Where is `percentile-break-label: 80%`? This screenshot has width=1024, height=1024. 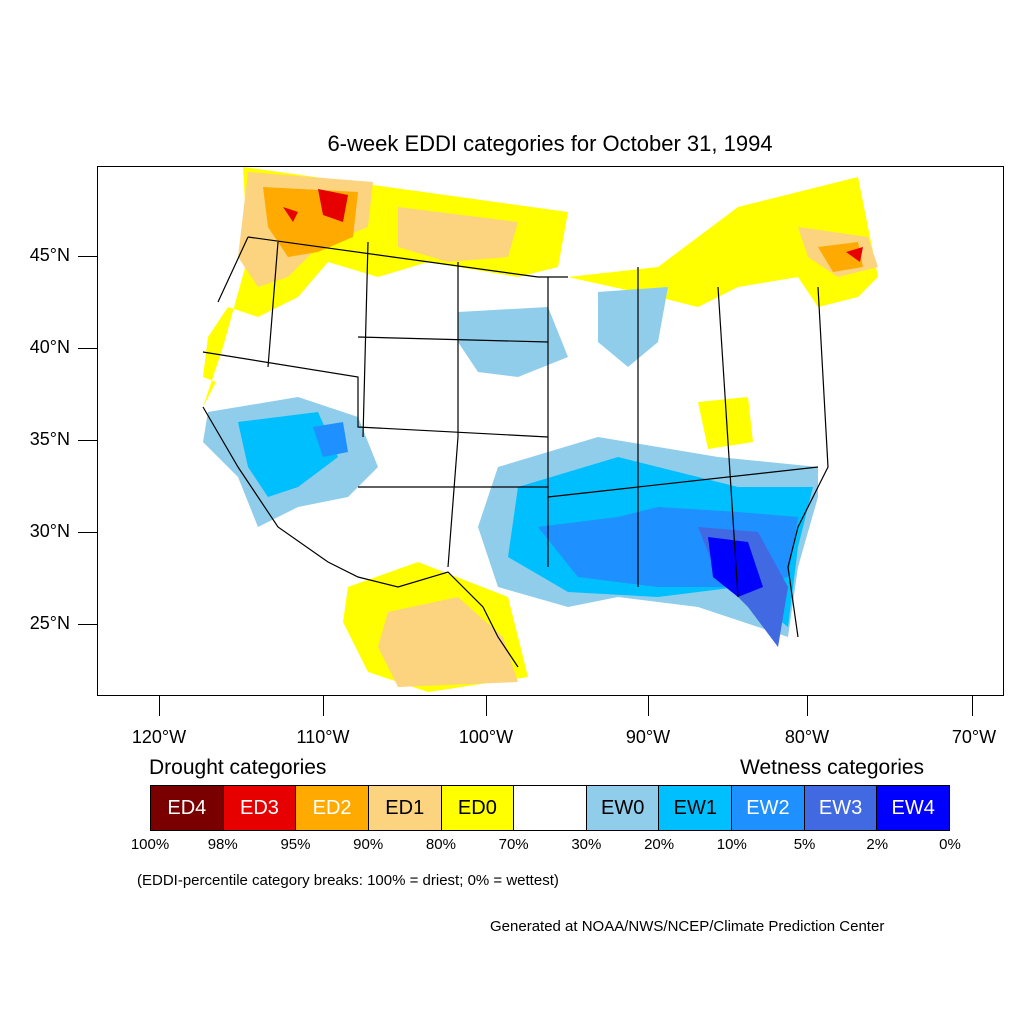
percentile-break-label: 80% is located at coordinates (440, 844).